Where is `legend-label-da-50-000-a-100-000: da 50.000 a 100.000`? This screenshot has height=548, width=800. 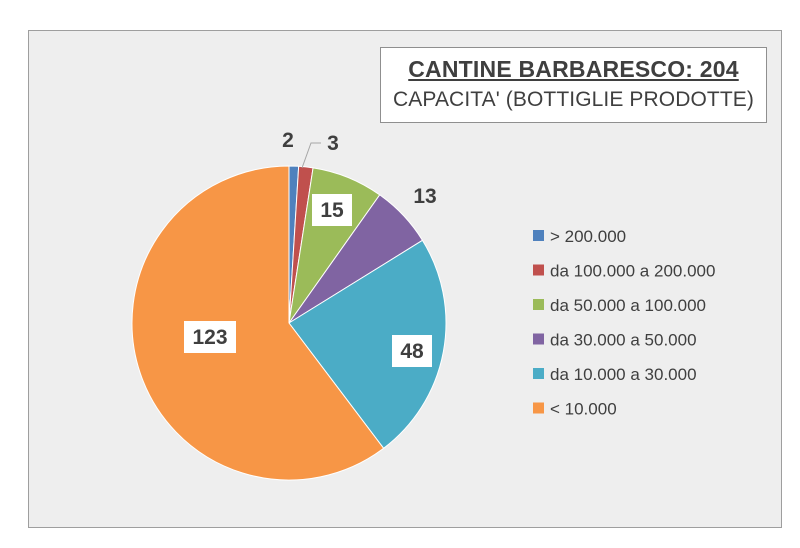
legend-label-da-50-000-a-100-000: da 50.000 a 100.000 is located at coordinates (628, 305).